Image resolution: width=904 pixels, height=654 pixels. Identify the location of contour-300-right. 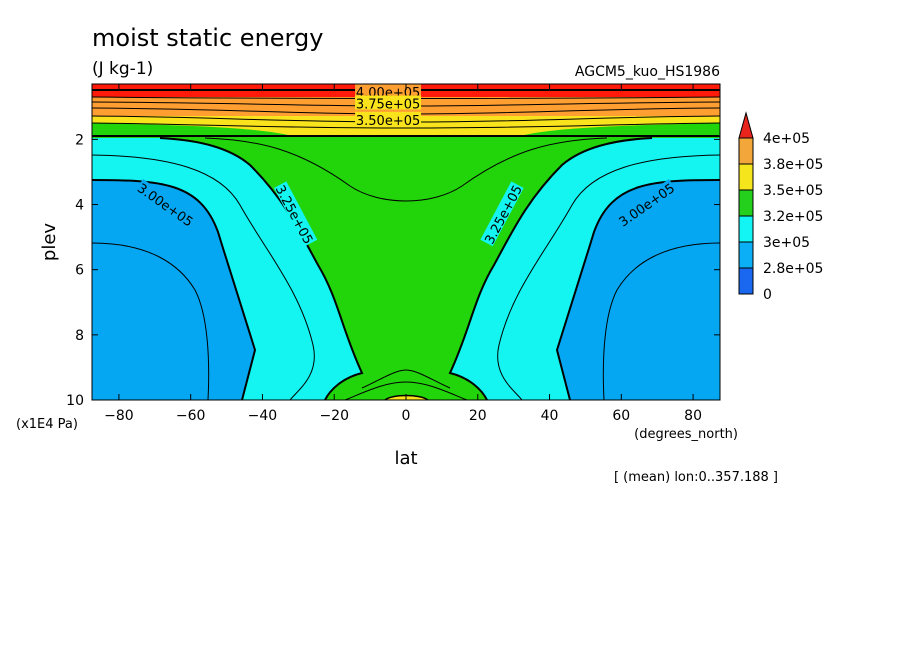
(637, 289).